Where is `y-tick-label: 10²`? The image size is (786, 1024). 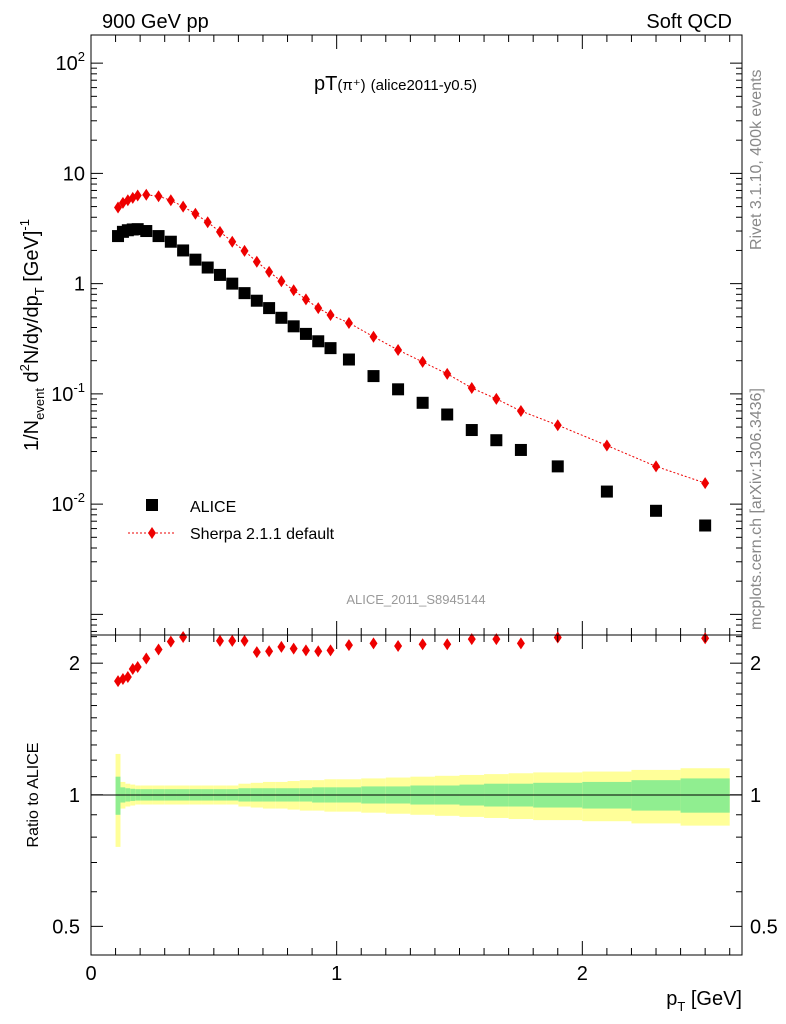 y-tick-label: 10² is located at coordinates (70, 62).